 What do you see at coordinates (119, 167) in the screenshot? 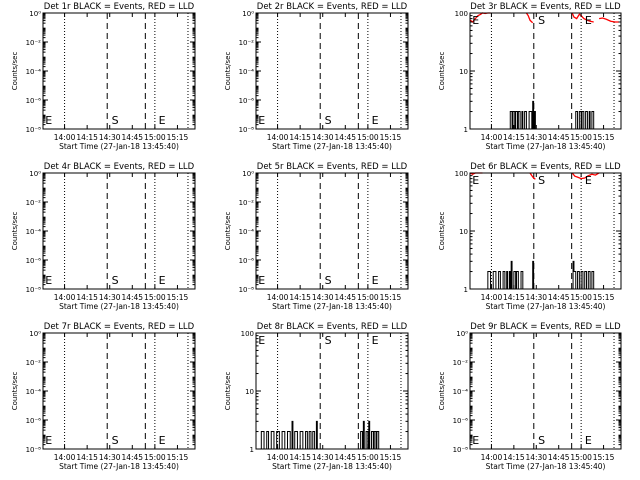
I see `panel-title: Det 4r BLACK = Events, RED = LLD` at bounding box center [119, 167].